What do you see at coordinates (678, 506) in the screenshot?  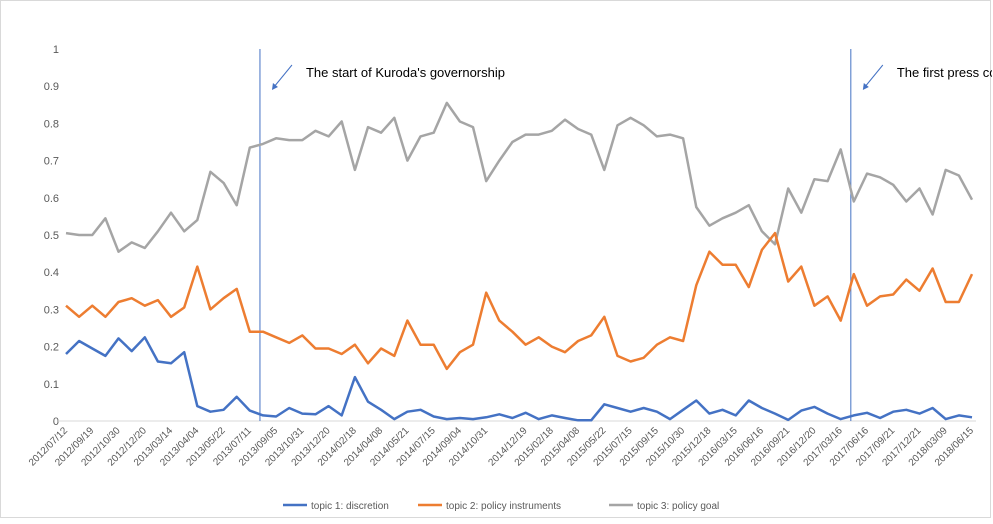 I see `legend-label: topic 3: policy goal` at bounding box center [678, 506].